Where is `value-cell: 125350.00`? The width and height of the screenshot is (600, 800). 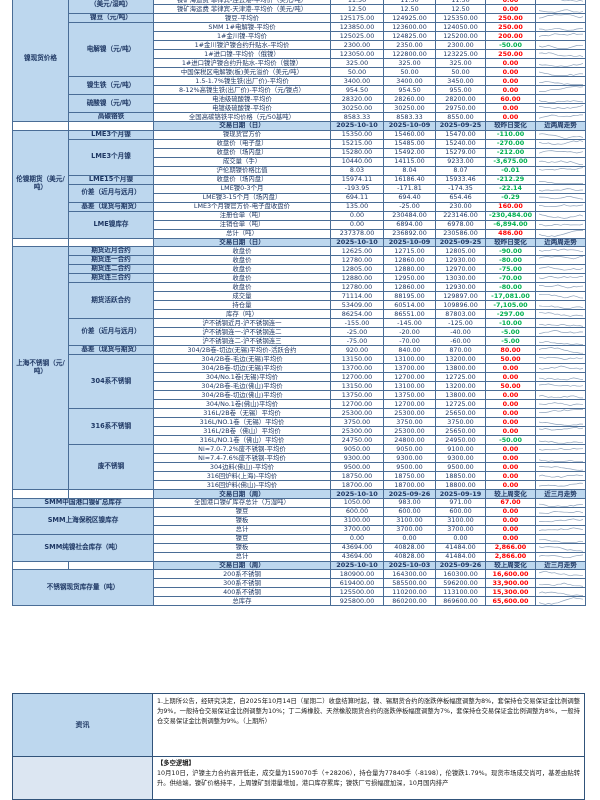 value-cell: 125350.00 is located at coordinates (460, 18).